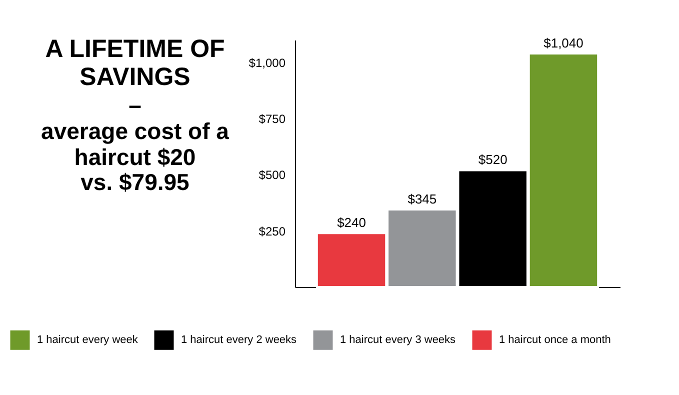 The width and height of the screenshot is (679, 395). Describe the element at coordinates (555, 340) in the screenshot. I see `legend-label: 1 haircut once a month` at that location.